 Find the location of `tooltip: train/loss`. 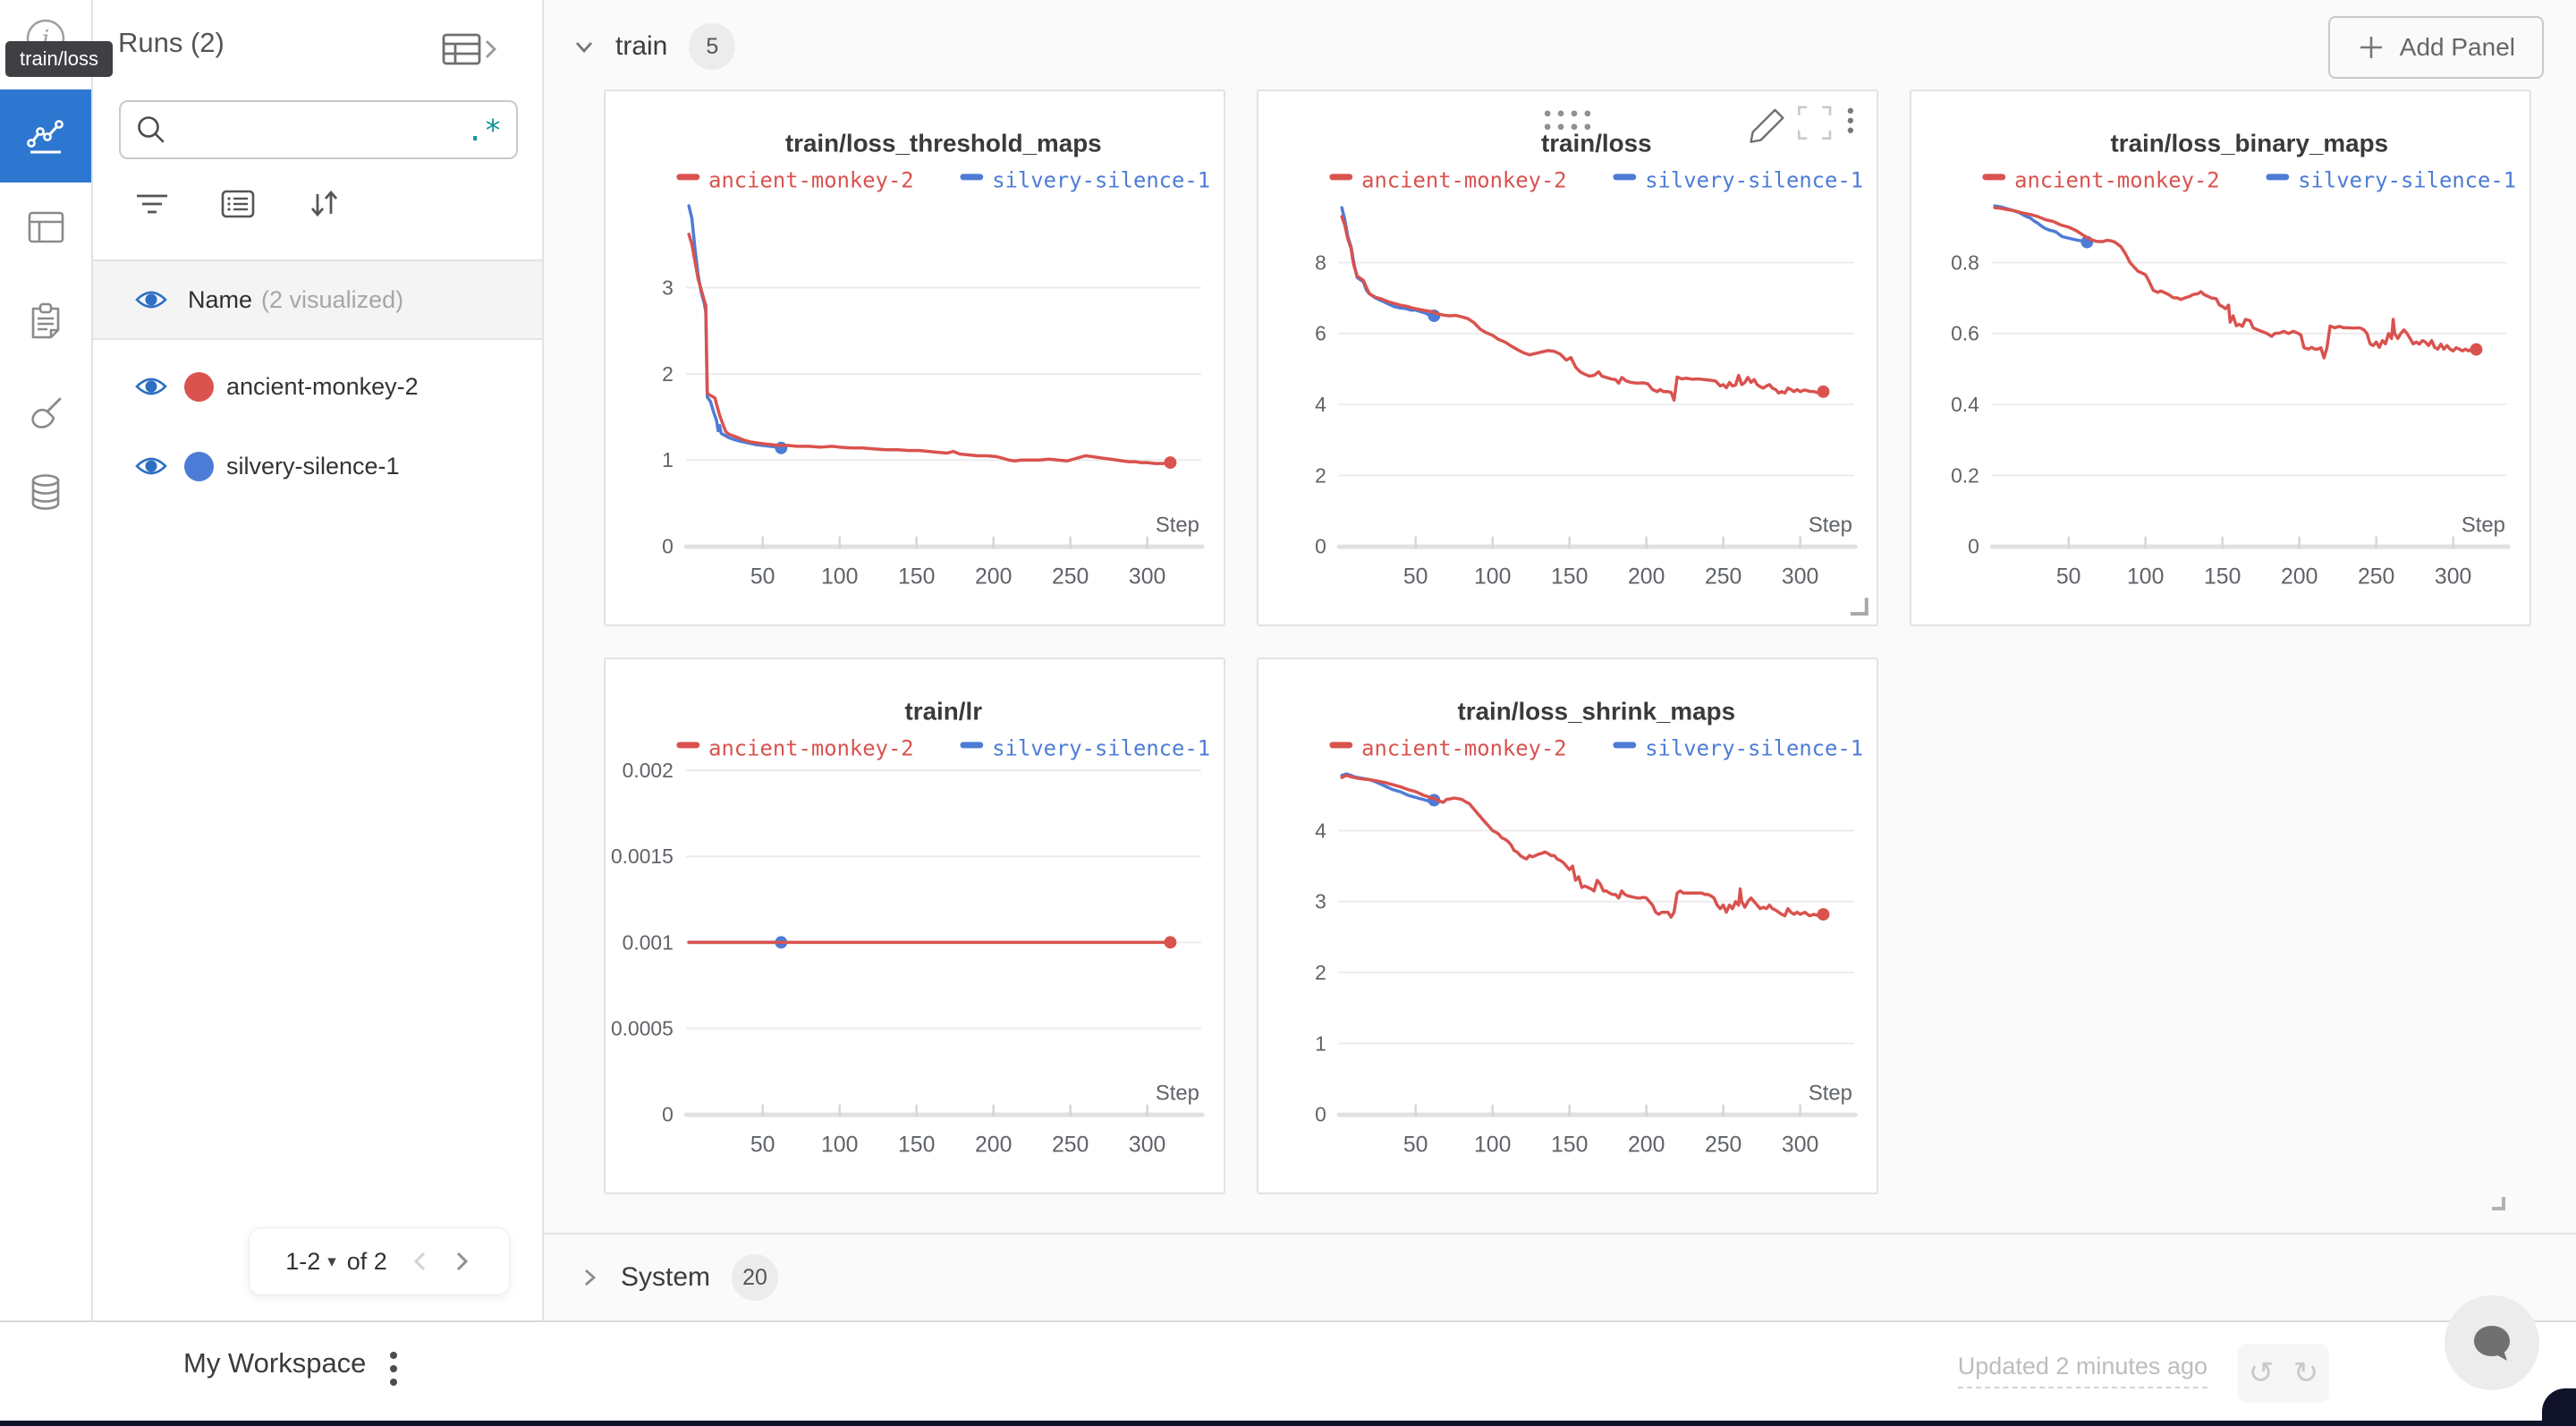

tooltip: train/loss is located at coordinates (59, 59).